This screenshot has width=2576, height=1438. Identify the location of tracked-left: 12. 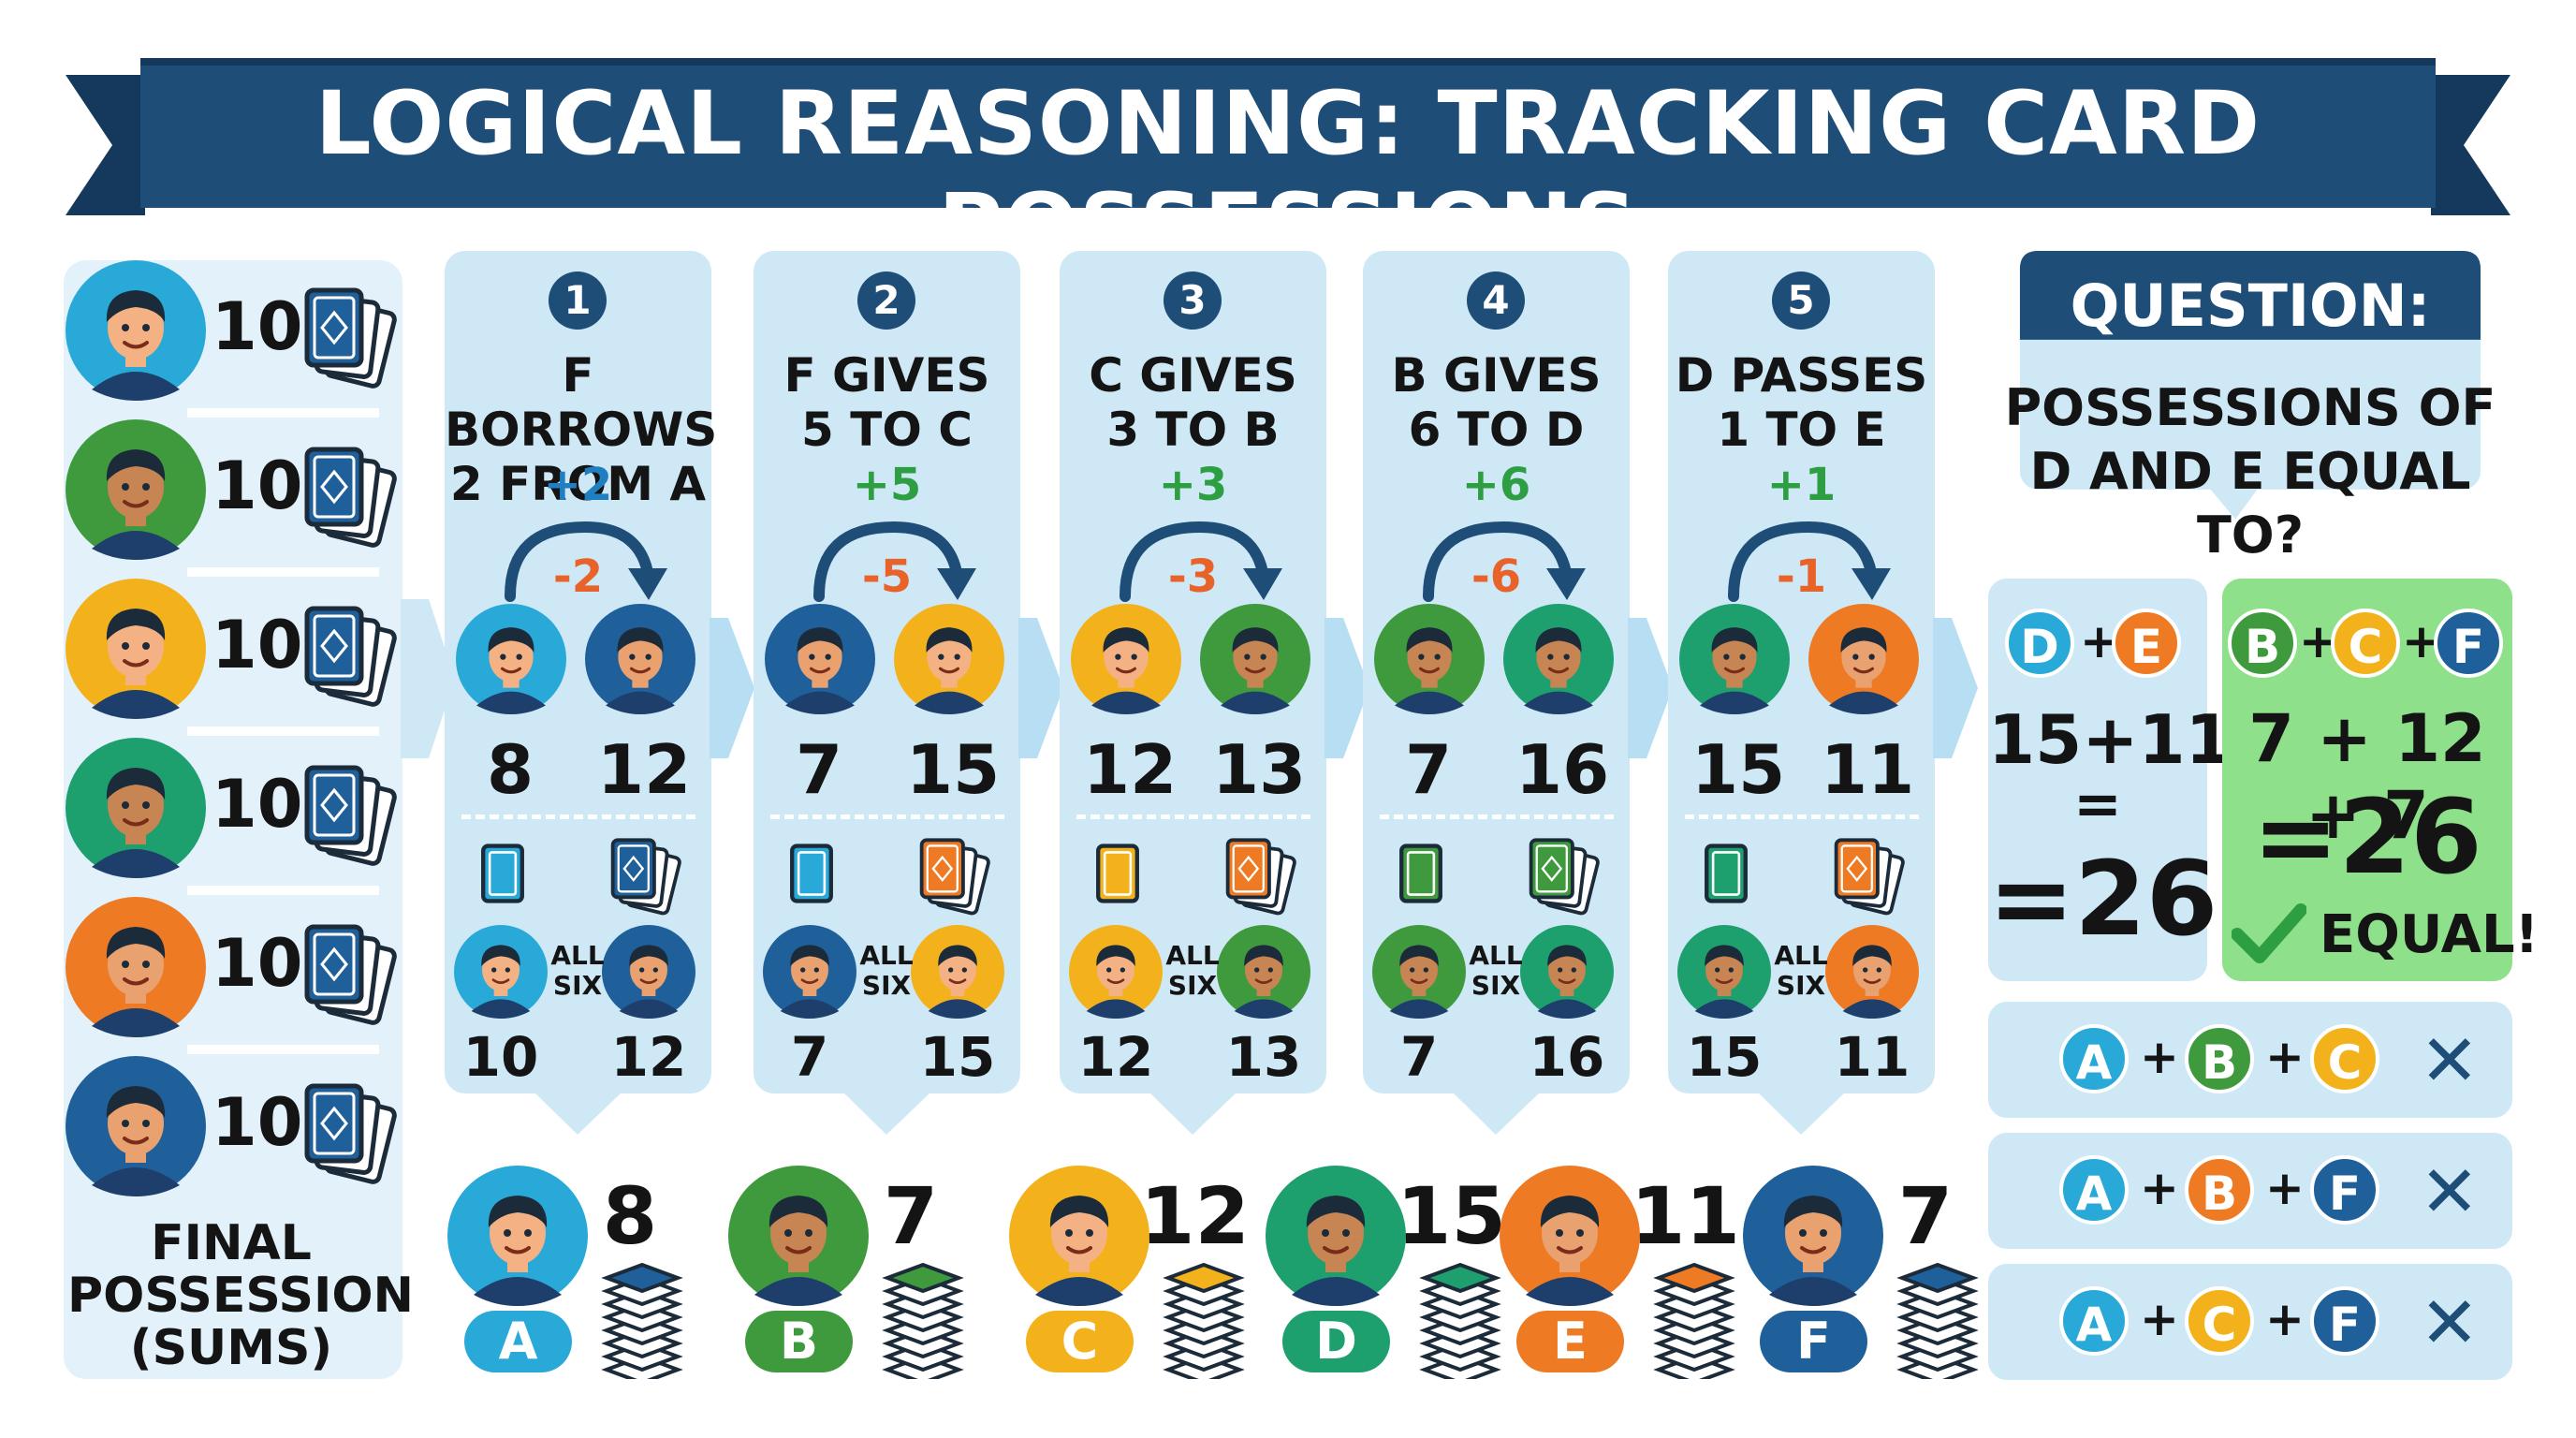
(1115, 1057).